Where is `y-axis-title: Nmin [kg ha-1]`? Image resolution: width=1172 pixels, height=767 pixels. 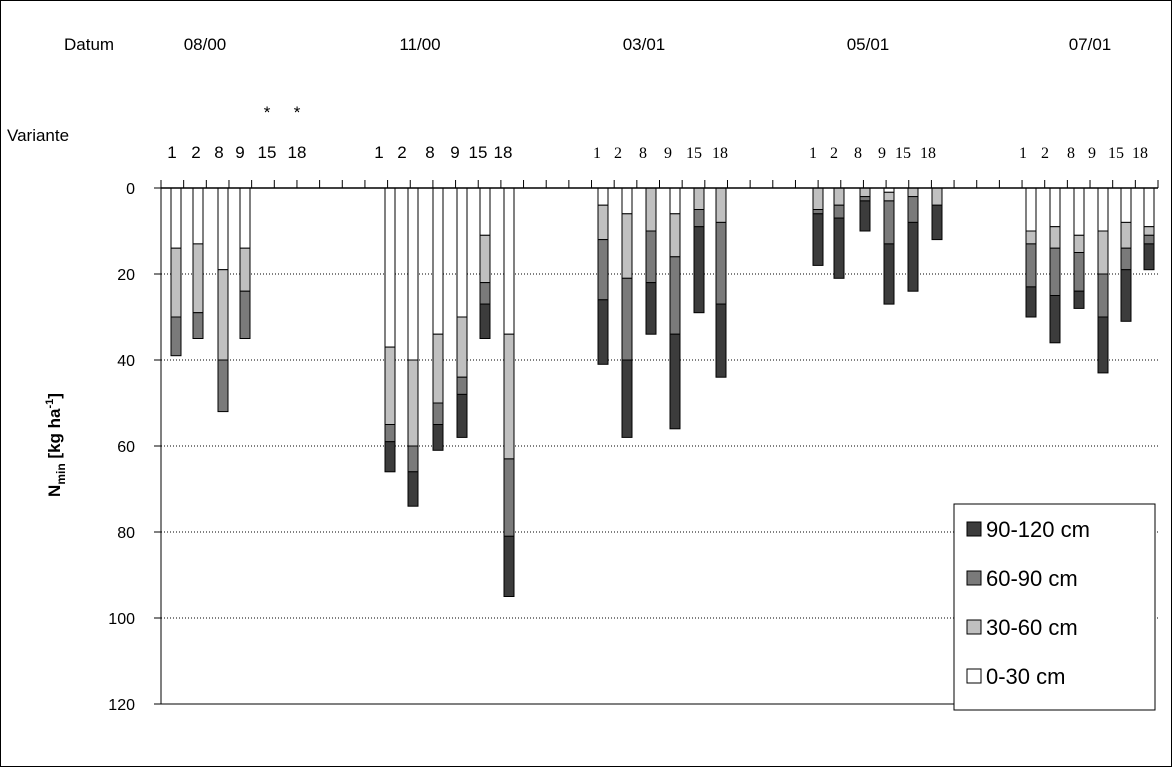
y-axis-title: Nmin [kg ha-1] is located at coordinates (56, 445).